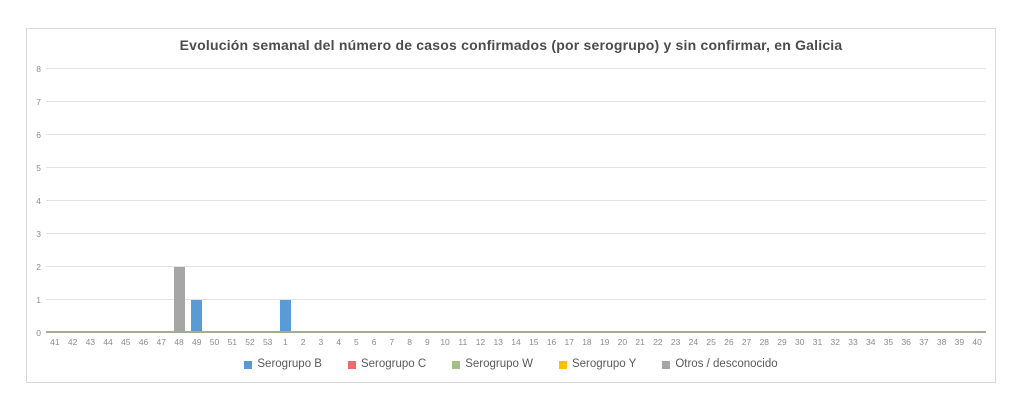 Image resolution: width=1020 pixels, height=404 pixels. I want to click on x-tick-label: 51, so click(232, 342).